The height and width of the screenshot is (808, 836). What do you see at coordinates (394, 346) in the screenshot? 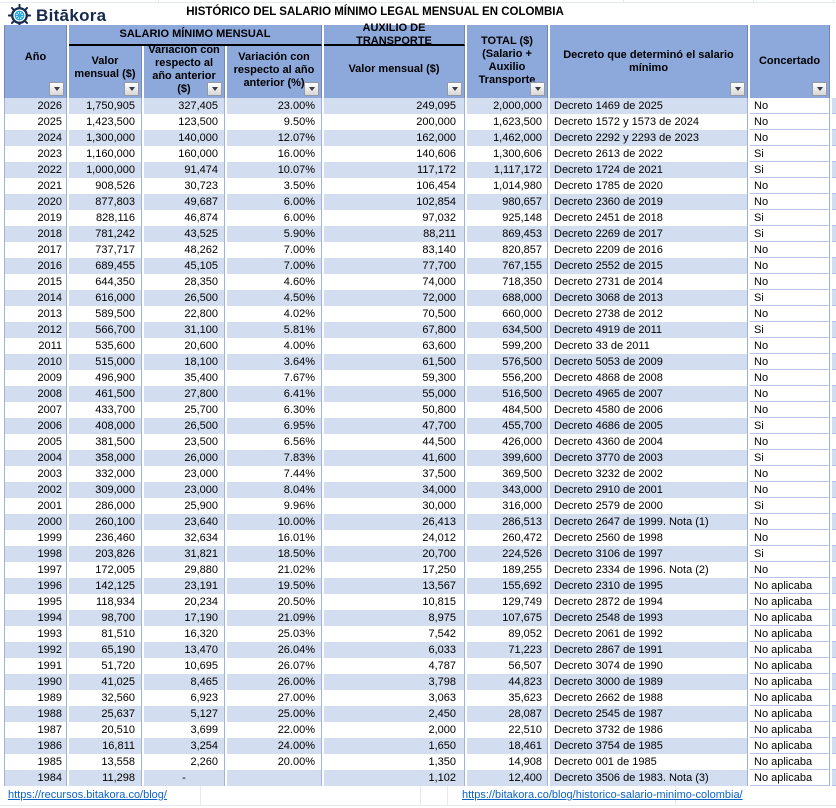
I see `cell-aux-valor: 63,600` at bounding box center [394, 346].